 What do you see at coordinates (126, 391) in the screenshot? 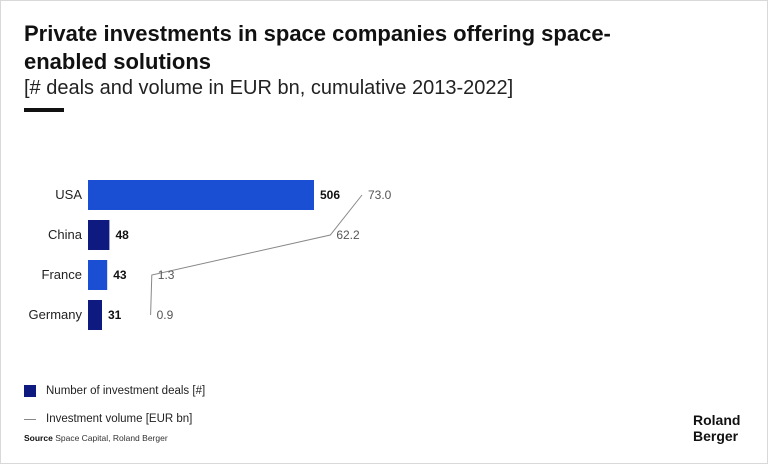
I see `legend-label-deals: Number of investment deals [#]` at bounding box center [126, 391].